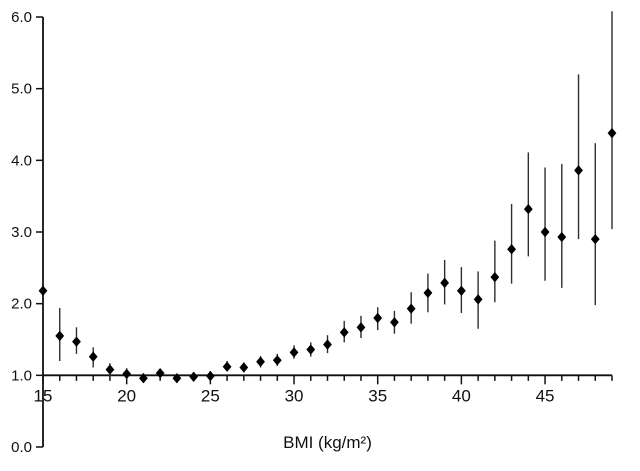 The image size is (640, 471). I want to click on x-tick-label: 15, so click(43, 395).